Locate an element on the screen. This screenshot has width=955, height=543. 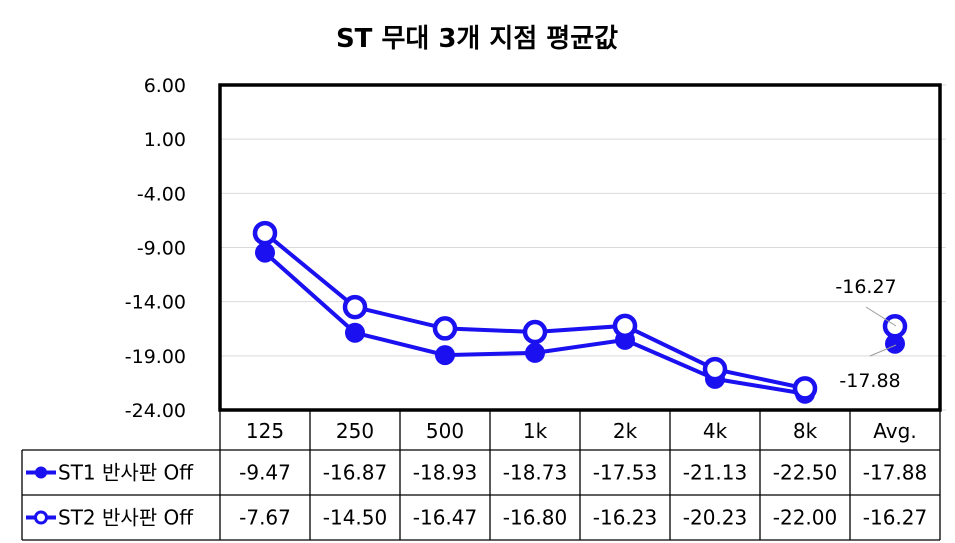
x-category-label: 125 is located at coordinates (265, 431).